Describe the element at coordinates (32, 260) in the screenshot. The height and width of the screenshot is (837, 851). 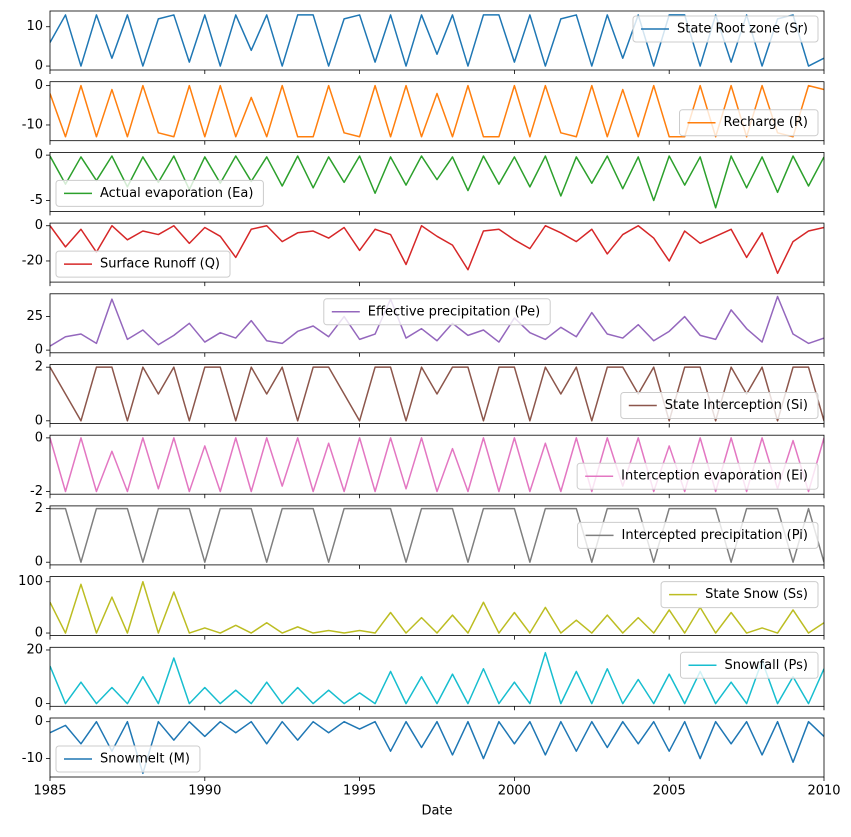
I see `y-tick-label: -20` at that location.